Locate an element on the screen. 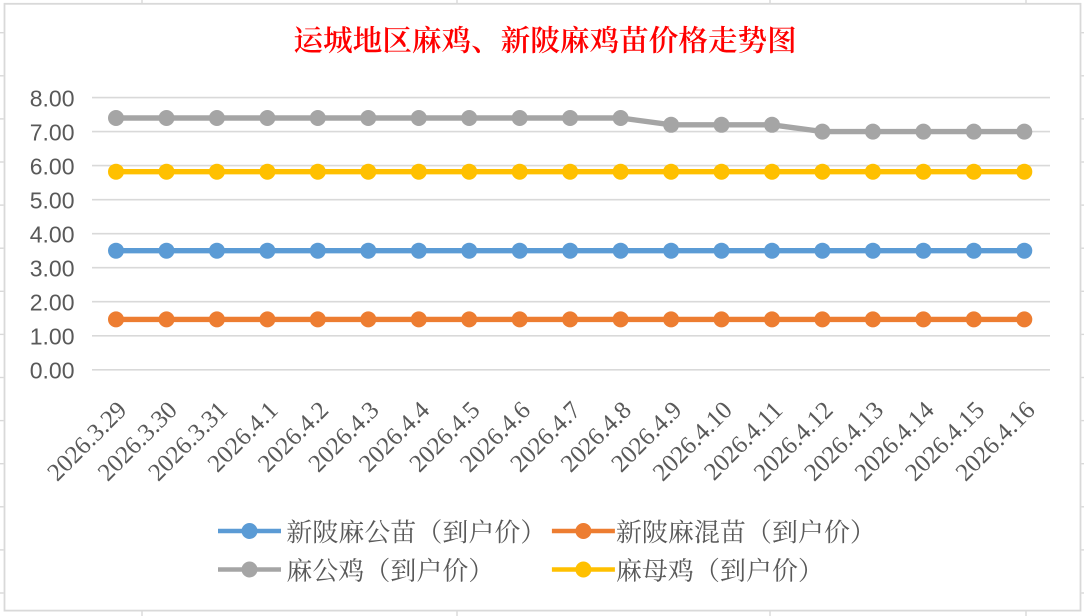 Image resolution: width=1084 pixels, height=616 pixels. svg-text: 0.00 is located at coordinates (52, 371).